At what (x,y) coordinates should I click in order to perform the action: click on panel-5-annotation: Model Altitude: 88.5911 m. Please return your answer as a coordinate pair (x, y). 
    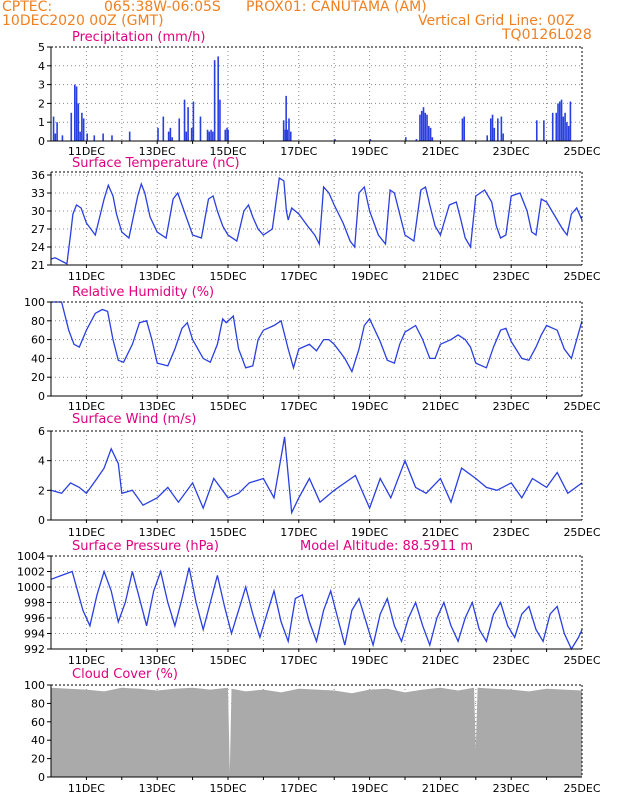
    Looking at the image, I should click on (386, 546).